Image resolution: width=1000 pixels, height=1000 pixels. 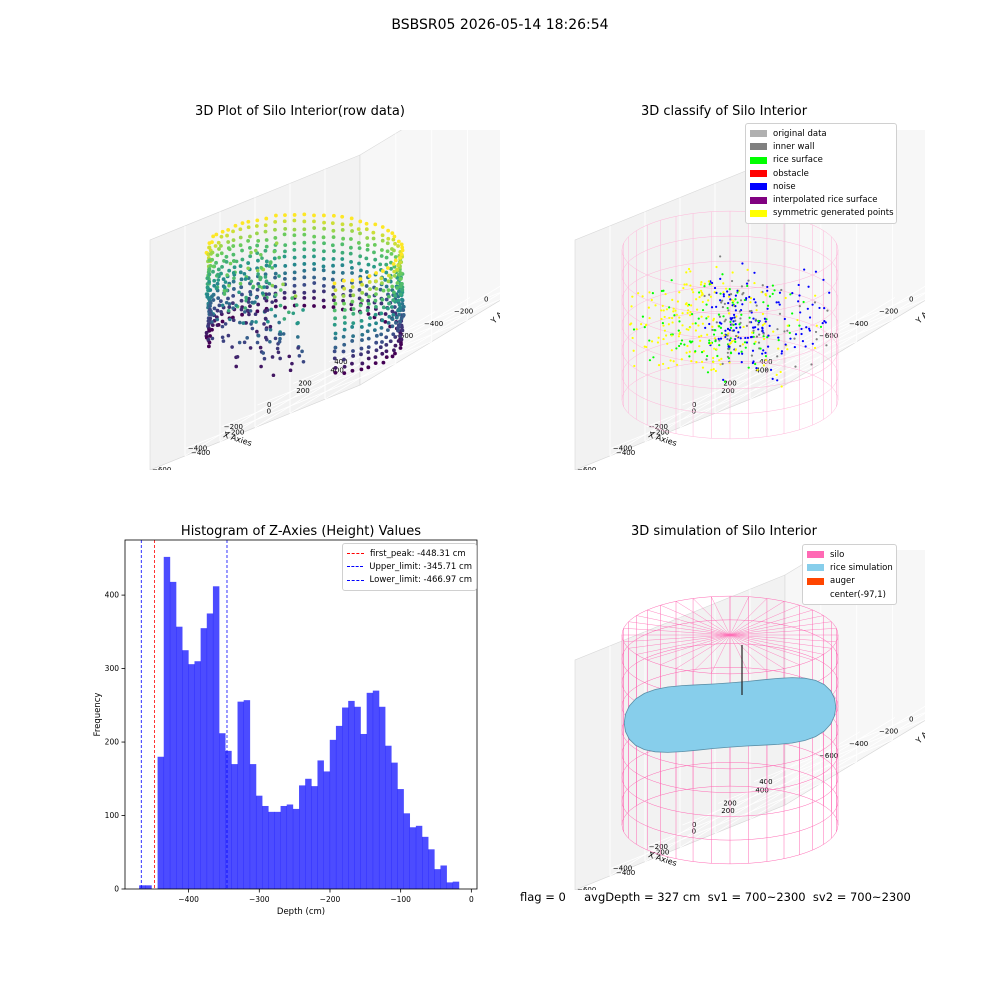 What do you see at coordinates (761, 370) in the screenshot?
I see `x-tick-label: 400` at bounding box center [761, 370].